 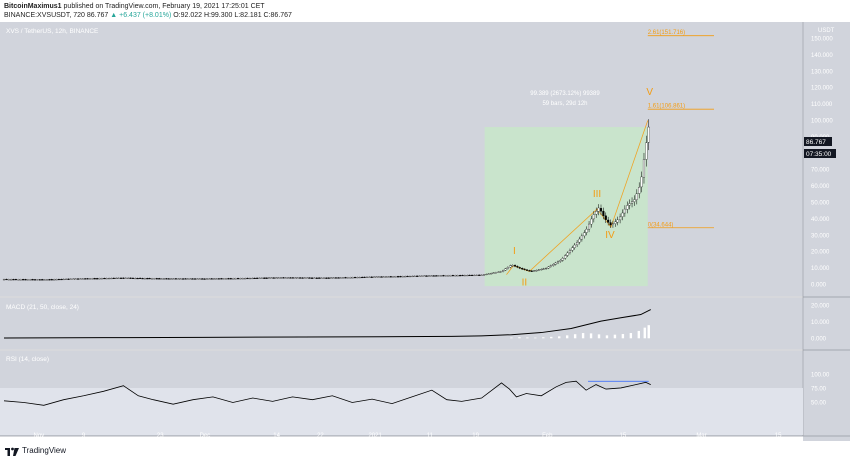 What do you see at coordinates (820, 390) in the screenshot?
I see `rsi-tick-labels: 100.00 75.00 50.00` at bounding box center [820, 390].